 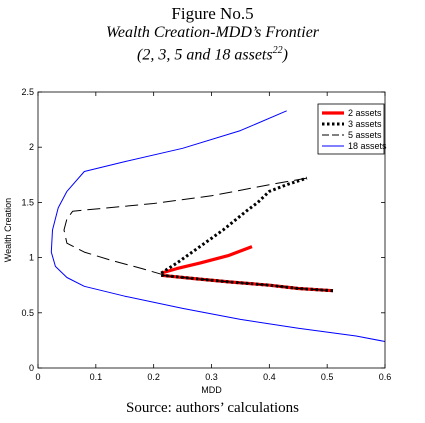 I want to click on figure-title: Wealth Creation-MDD’s Frontier, so click(x=212, y=32).